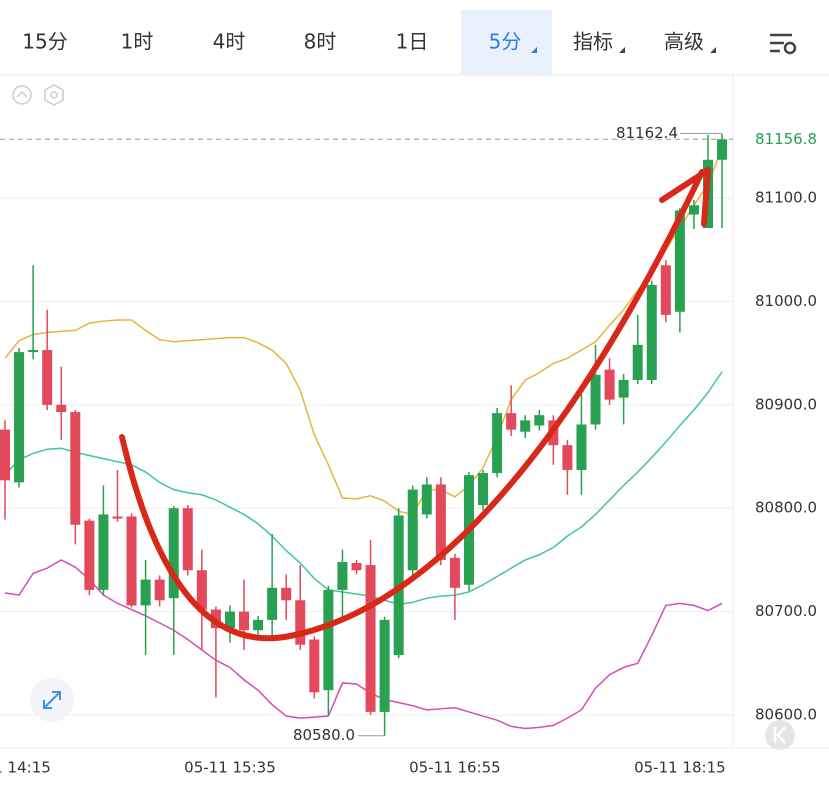 The height and width of the screenshot is (791, 829). What do you see at coordinates (137, 42) in the screenshot?
I see `tab: 1时` at bounding box center [137, 42].